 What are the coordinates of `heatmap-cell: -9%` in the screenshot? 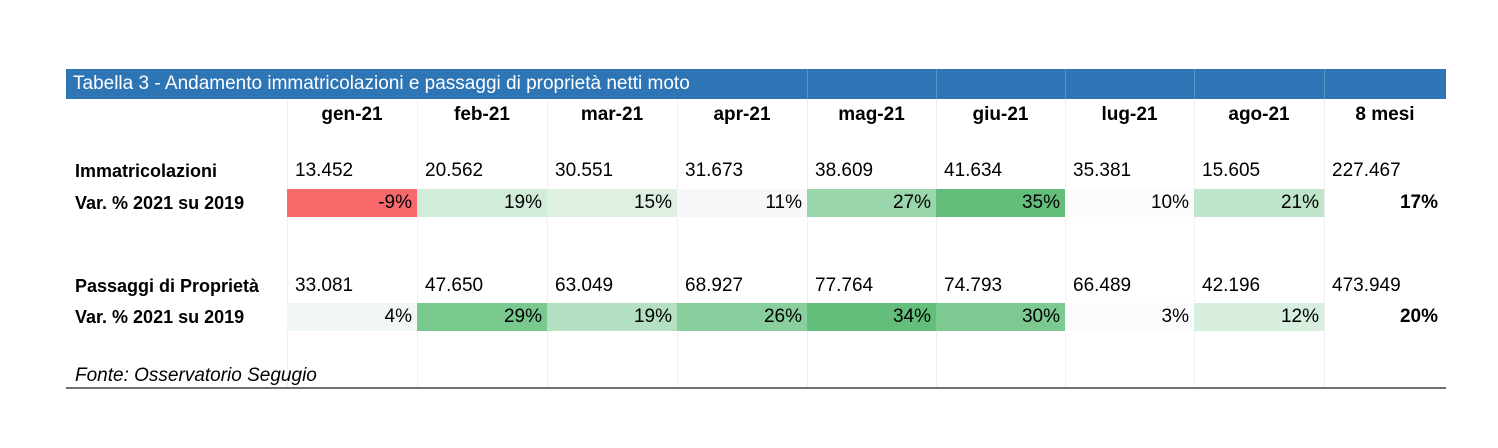 It's located at (352, 203).